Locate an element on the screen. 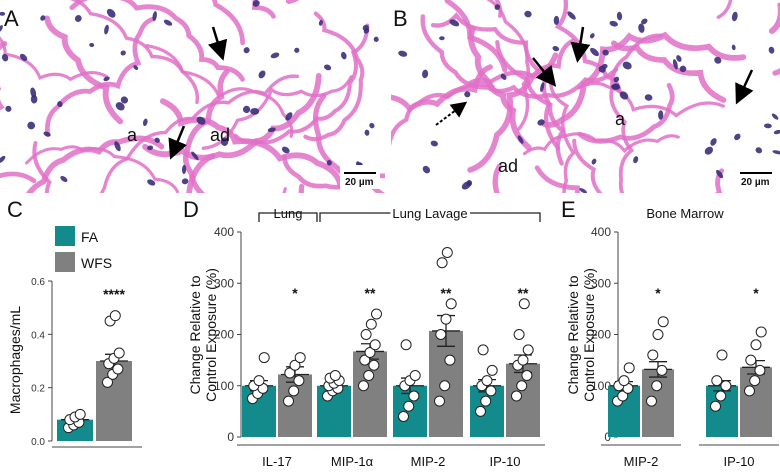 The width and height of the screenshot is (780, 474). chart-title: Bone Marrow is located at coordinates (685, 213).